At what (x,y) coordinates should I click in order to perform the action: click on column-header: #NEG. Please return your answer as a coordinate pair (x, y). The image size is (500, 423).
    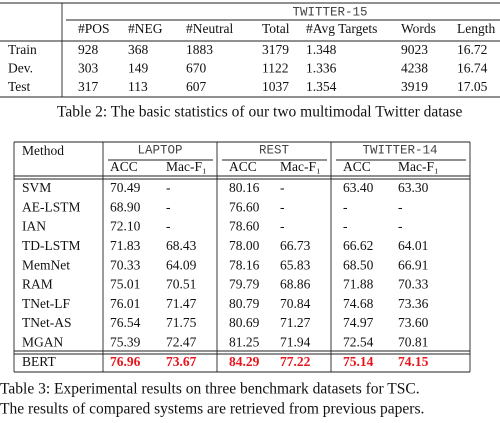
    Looking at the image, I should click on (145, 28).